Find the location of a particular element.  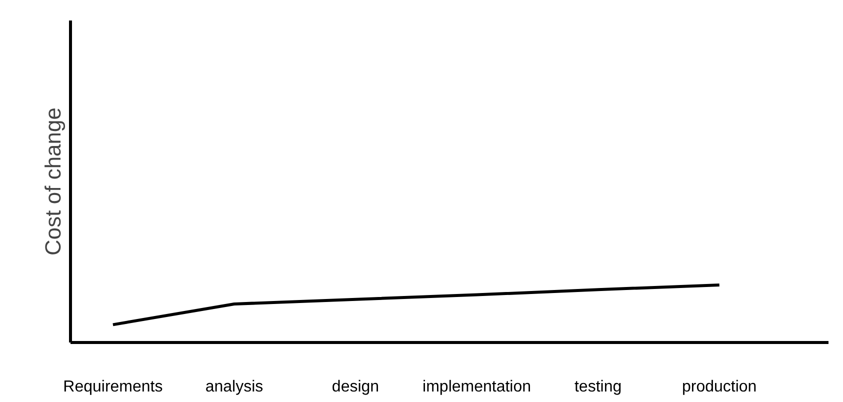

x-tick-label: production is located at coordinates (719, 387).